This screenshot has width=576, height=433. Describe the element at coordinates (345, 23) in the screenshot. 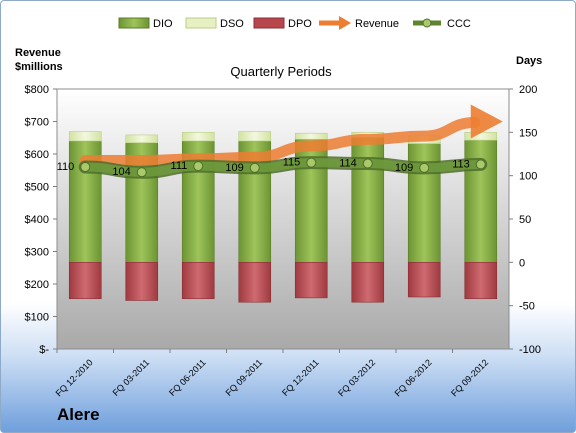

I see `legend-arrowhead-revenue` at that location.